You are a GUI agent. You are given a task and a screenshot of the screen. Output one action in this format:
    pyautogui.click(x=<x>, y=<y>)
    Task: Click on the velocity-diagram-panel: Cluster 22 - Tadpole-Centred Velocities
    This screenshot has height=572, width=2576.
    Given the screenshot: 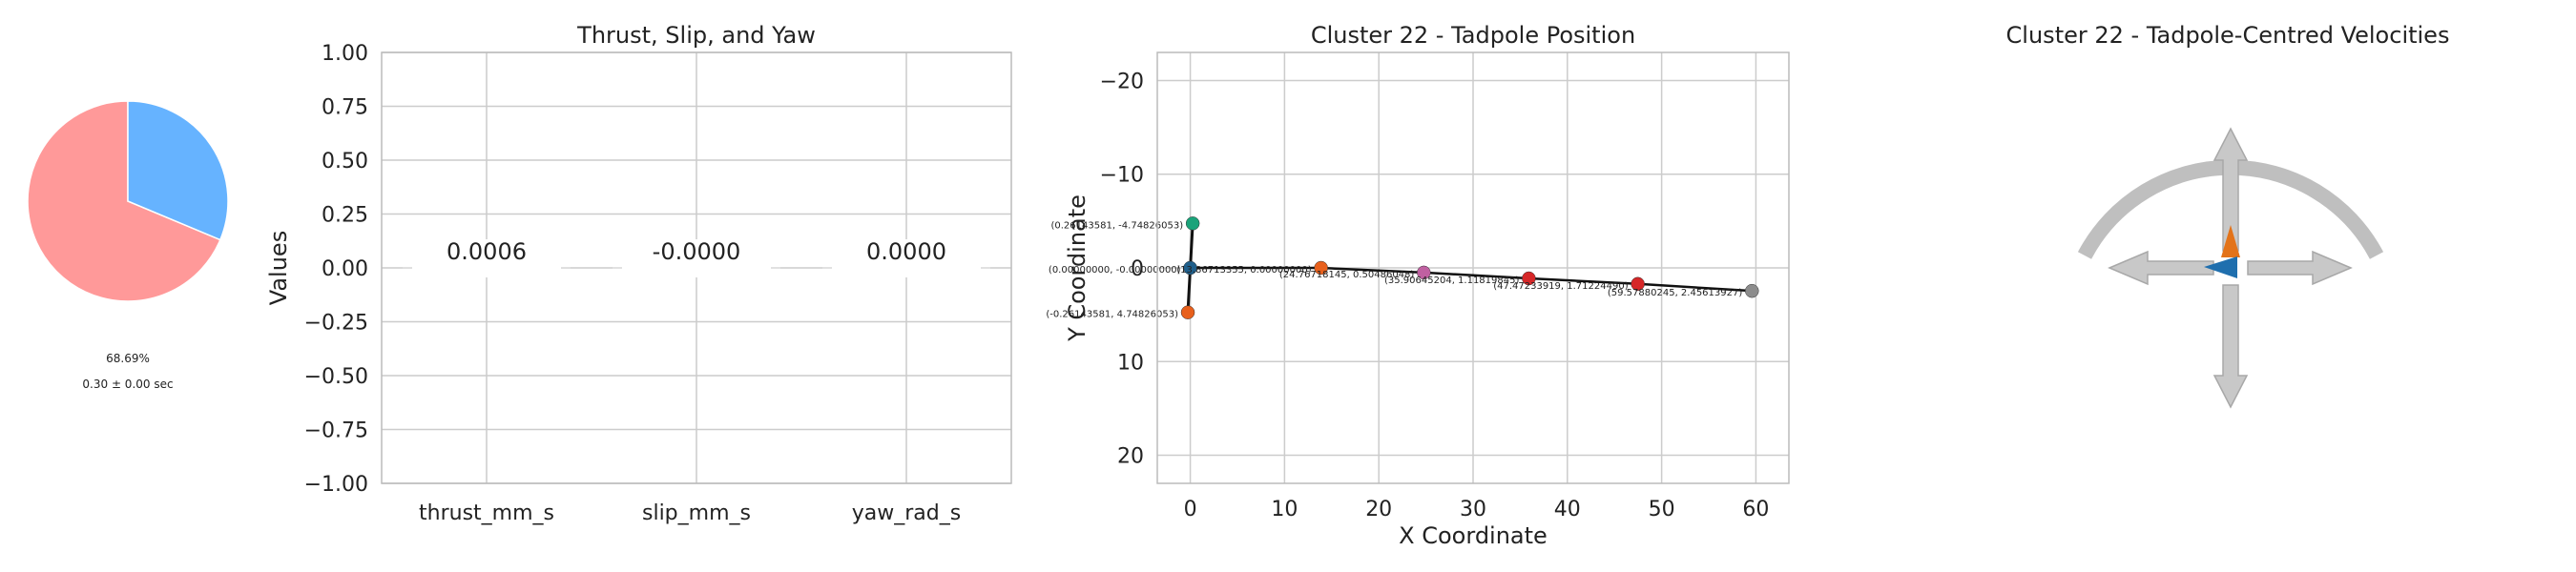 What is the action you would take?
    pyautogui.click(x=2228, y=215)
    